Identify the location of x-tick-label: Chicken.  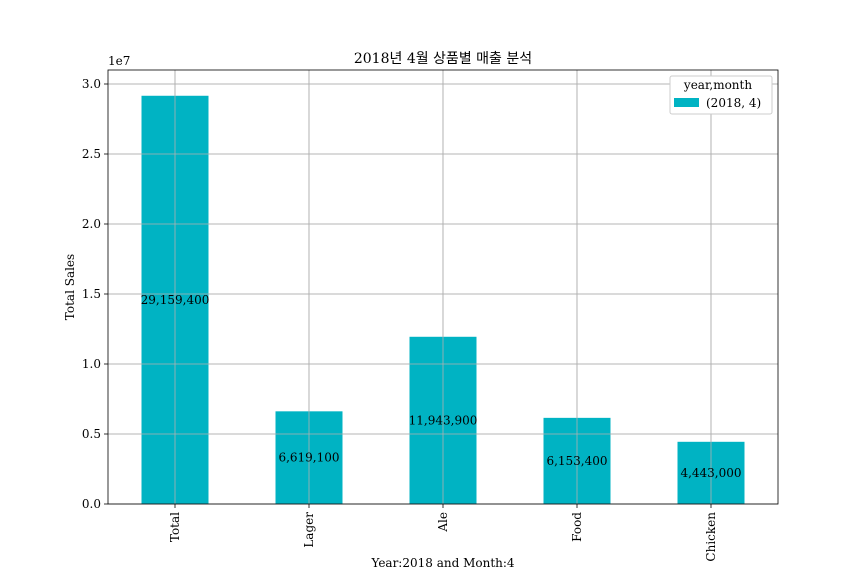
(711, 537).